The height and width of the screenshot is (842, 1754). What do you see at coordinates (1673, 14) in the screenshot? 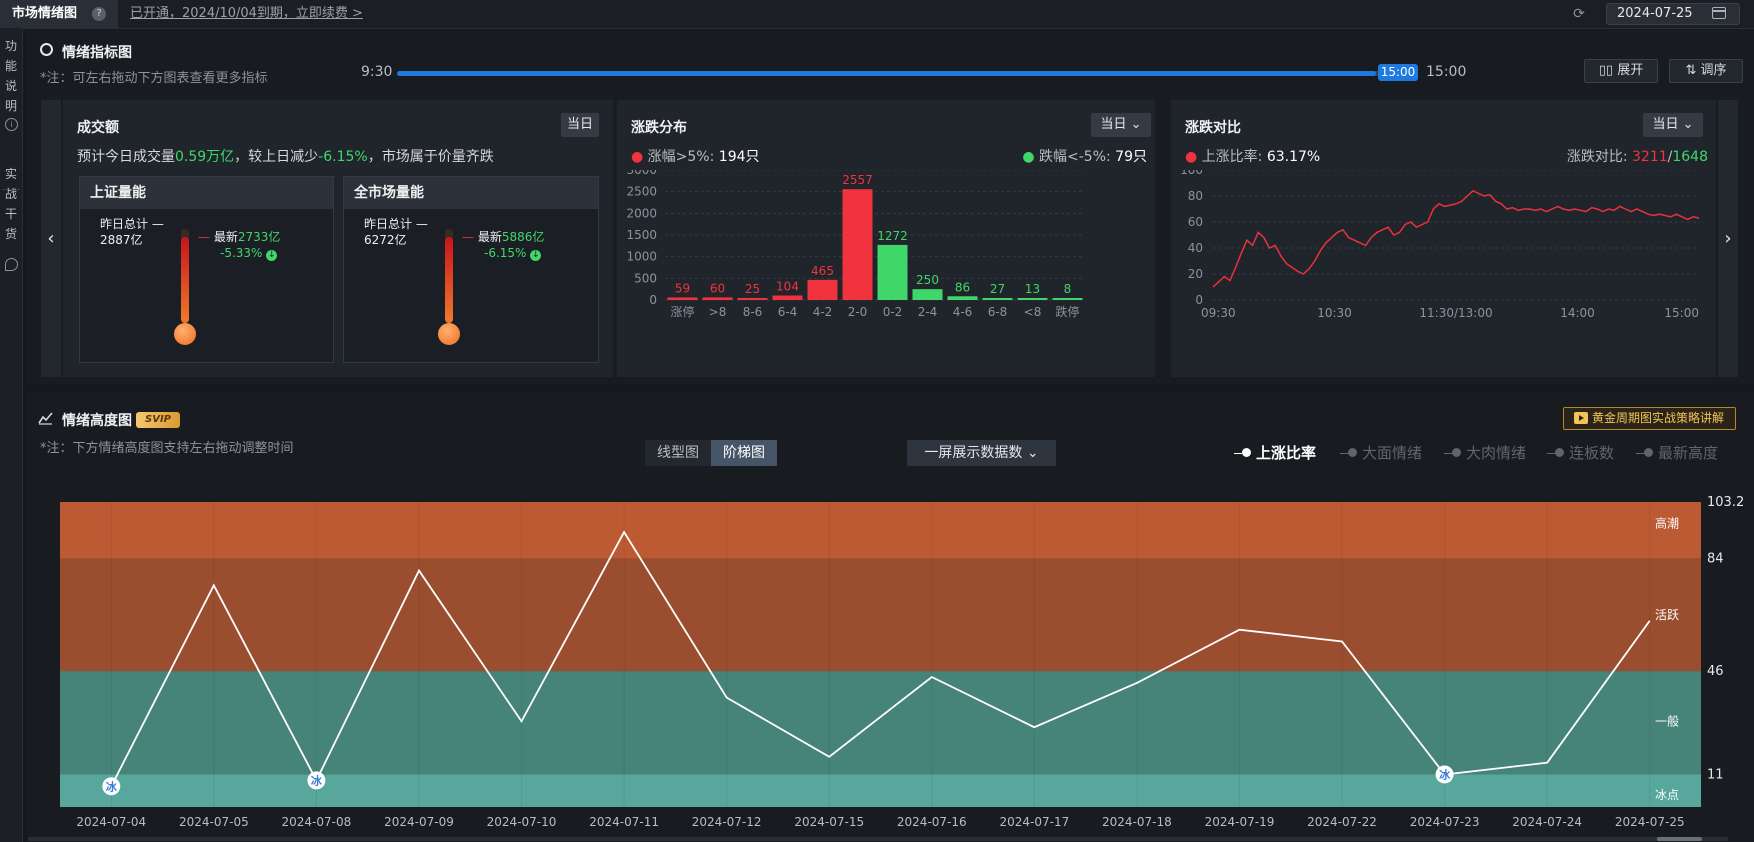
I see `date-picker: 2024-07-25` at bounding box center [1673, 14].